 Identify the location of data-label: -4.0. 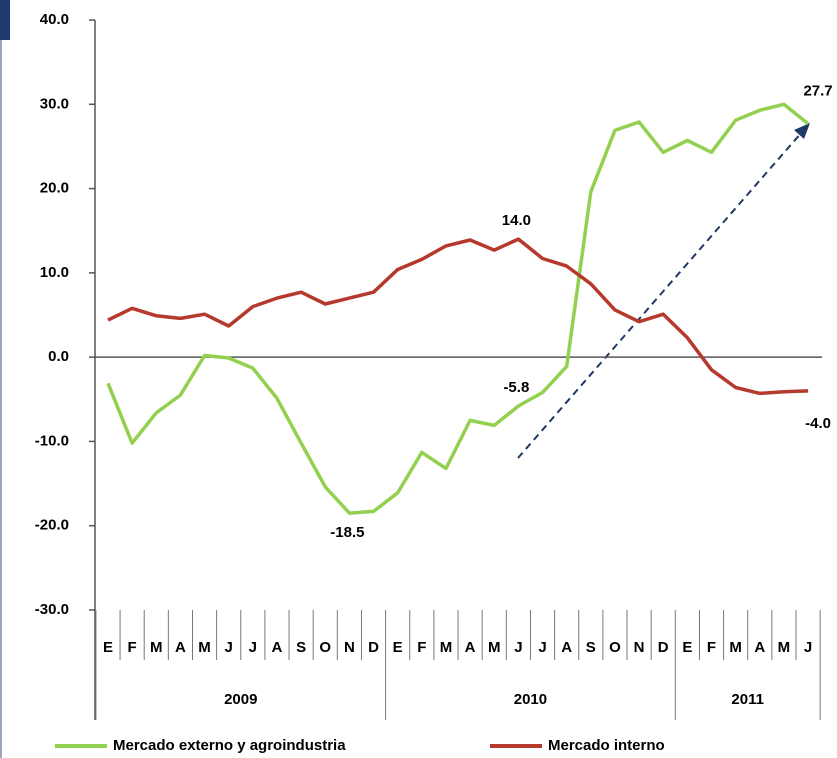
(818, 423).